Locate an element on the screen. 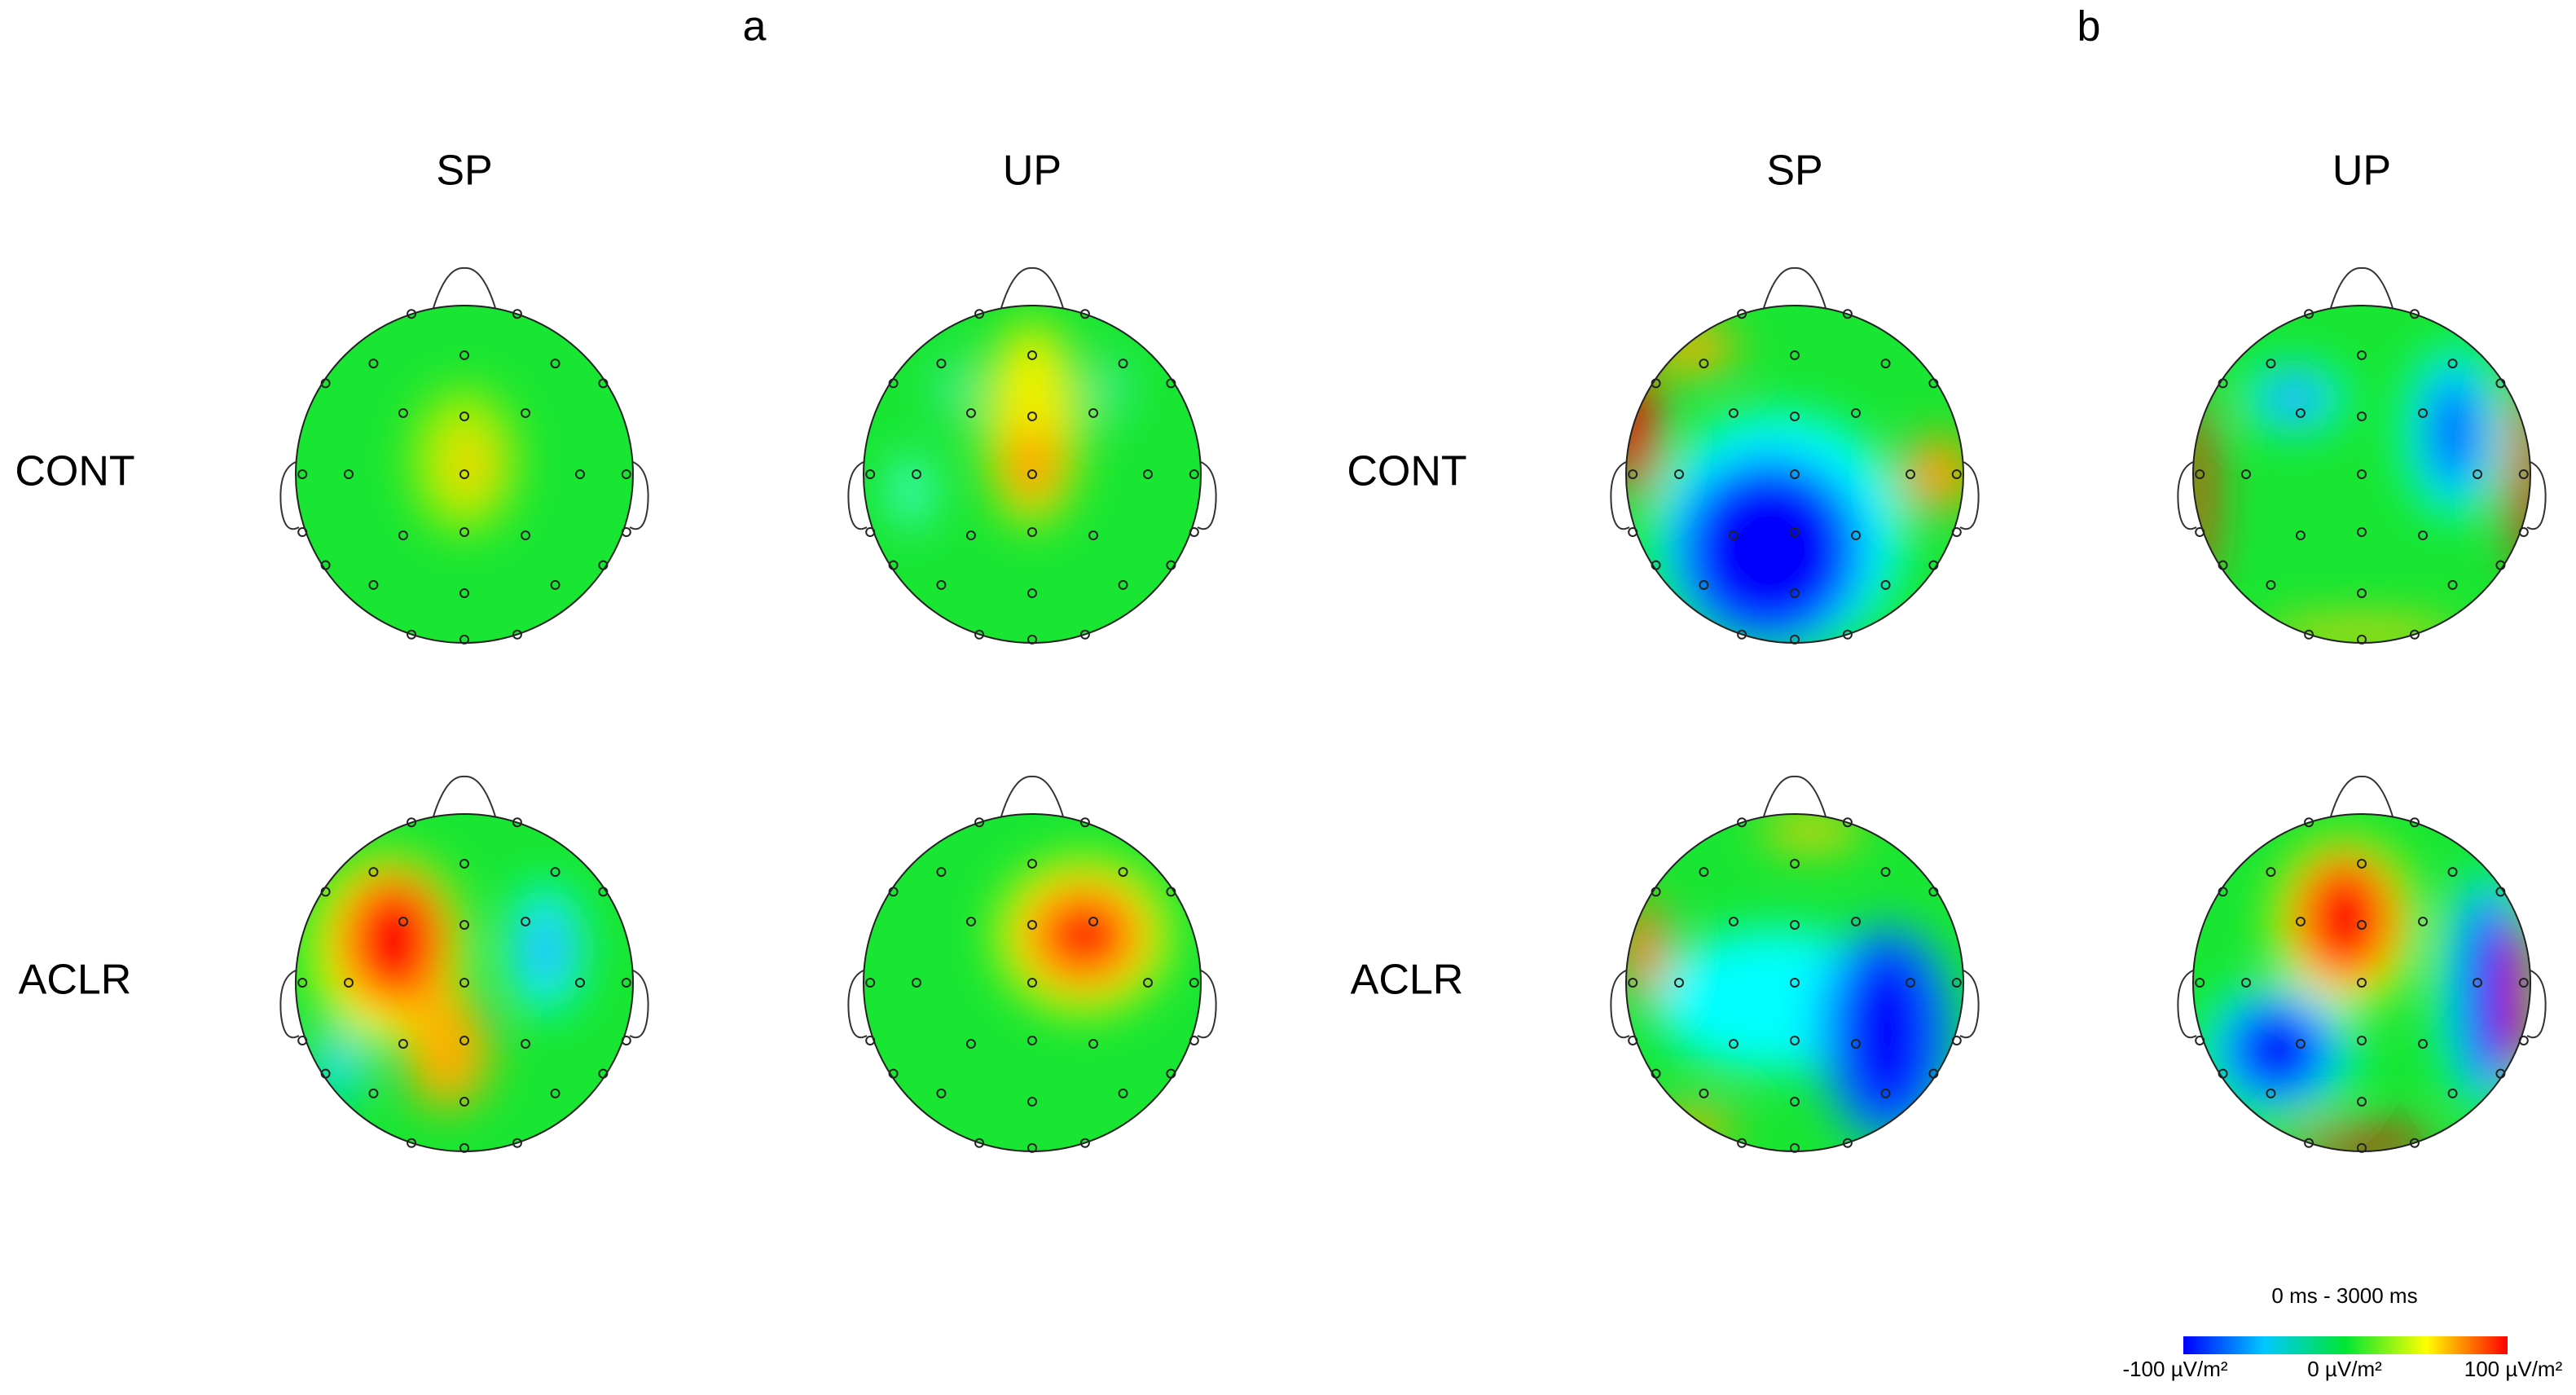  colorbar-title: 0 ms - 3000 ms is located at coordinates (2344, 1295).